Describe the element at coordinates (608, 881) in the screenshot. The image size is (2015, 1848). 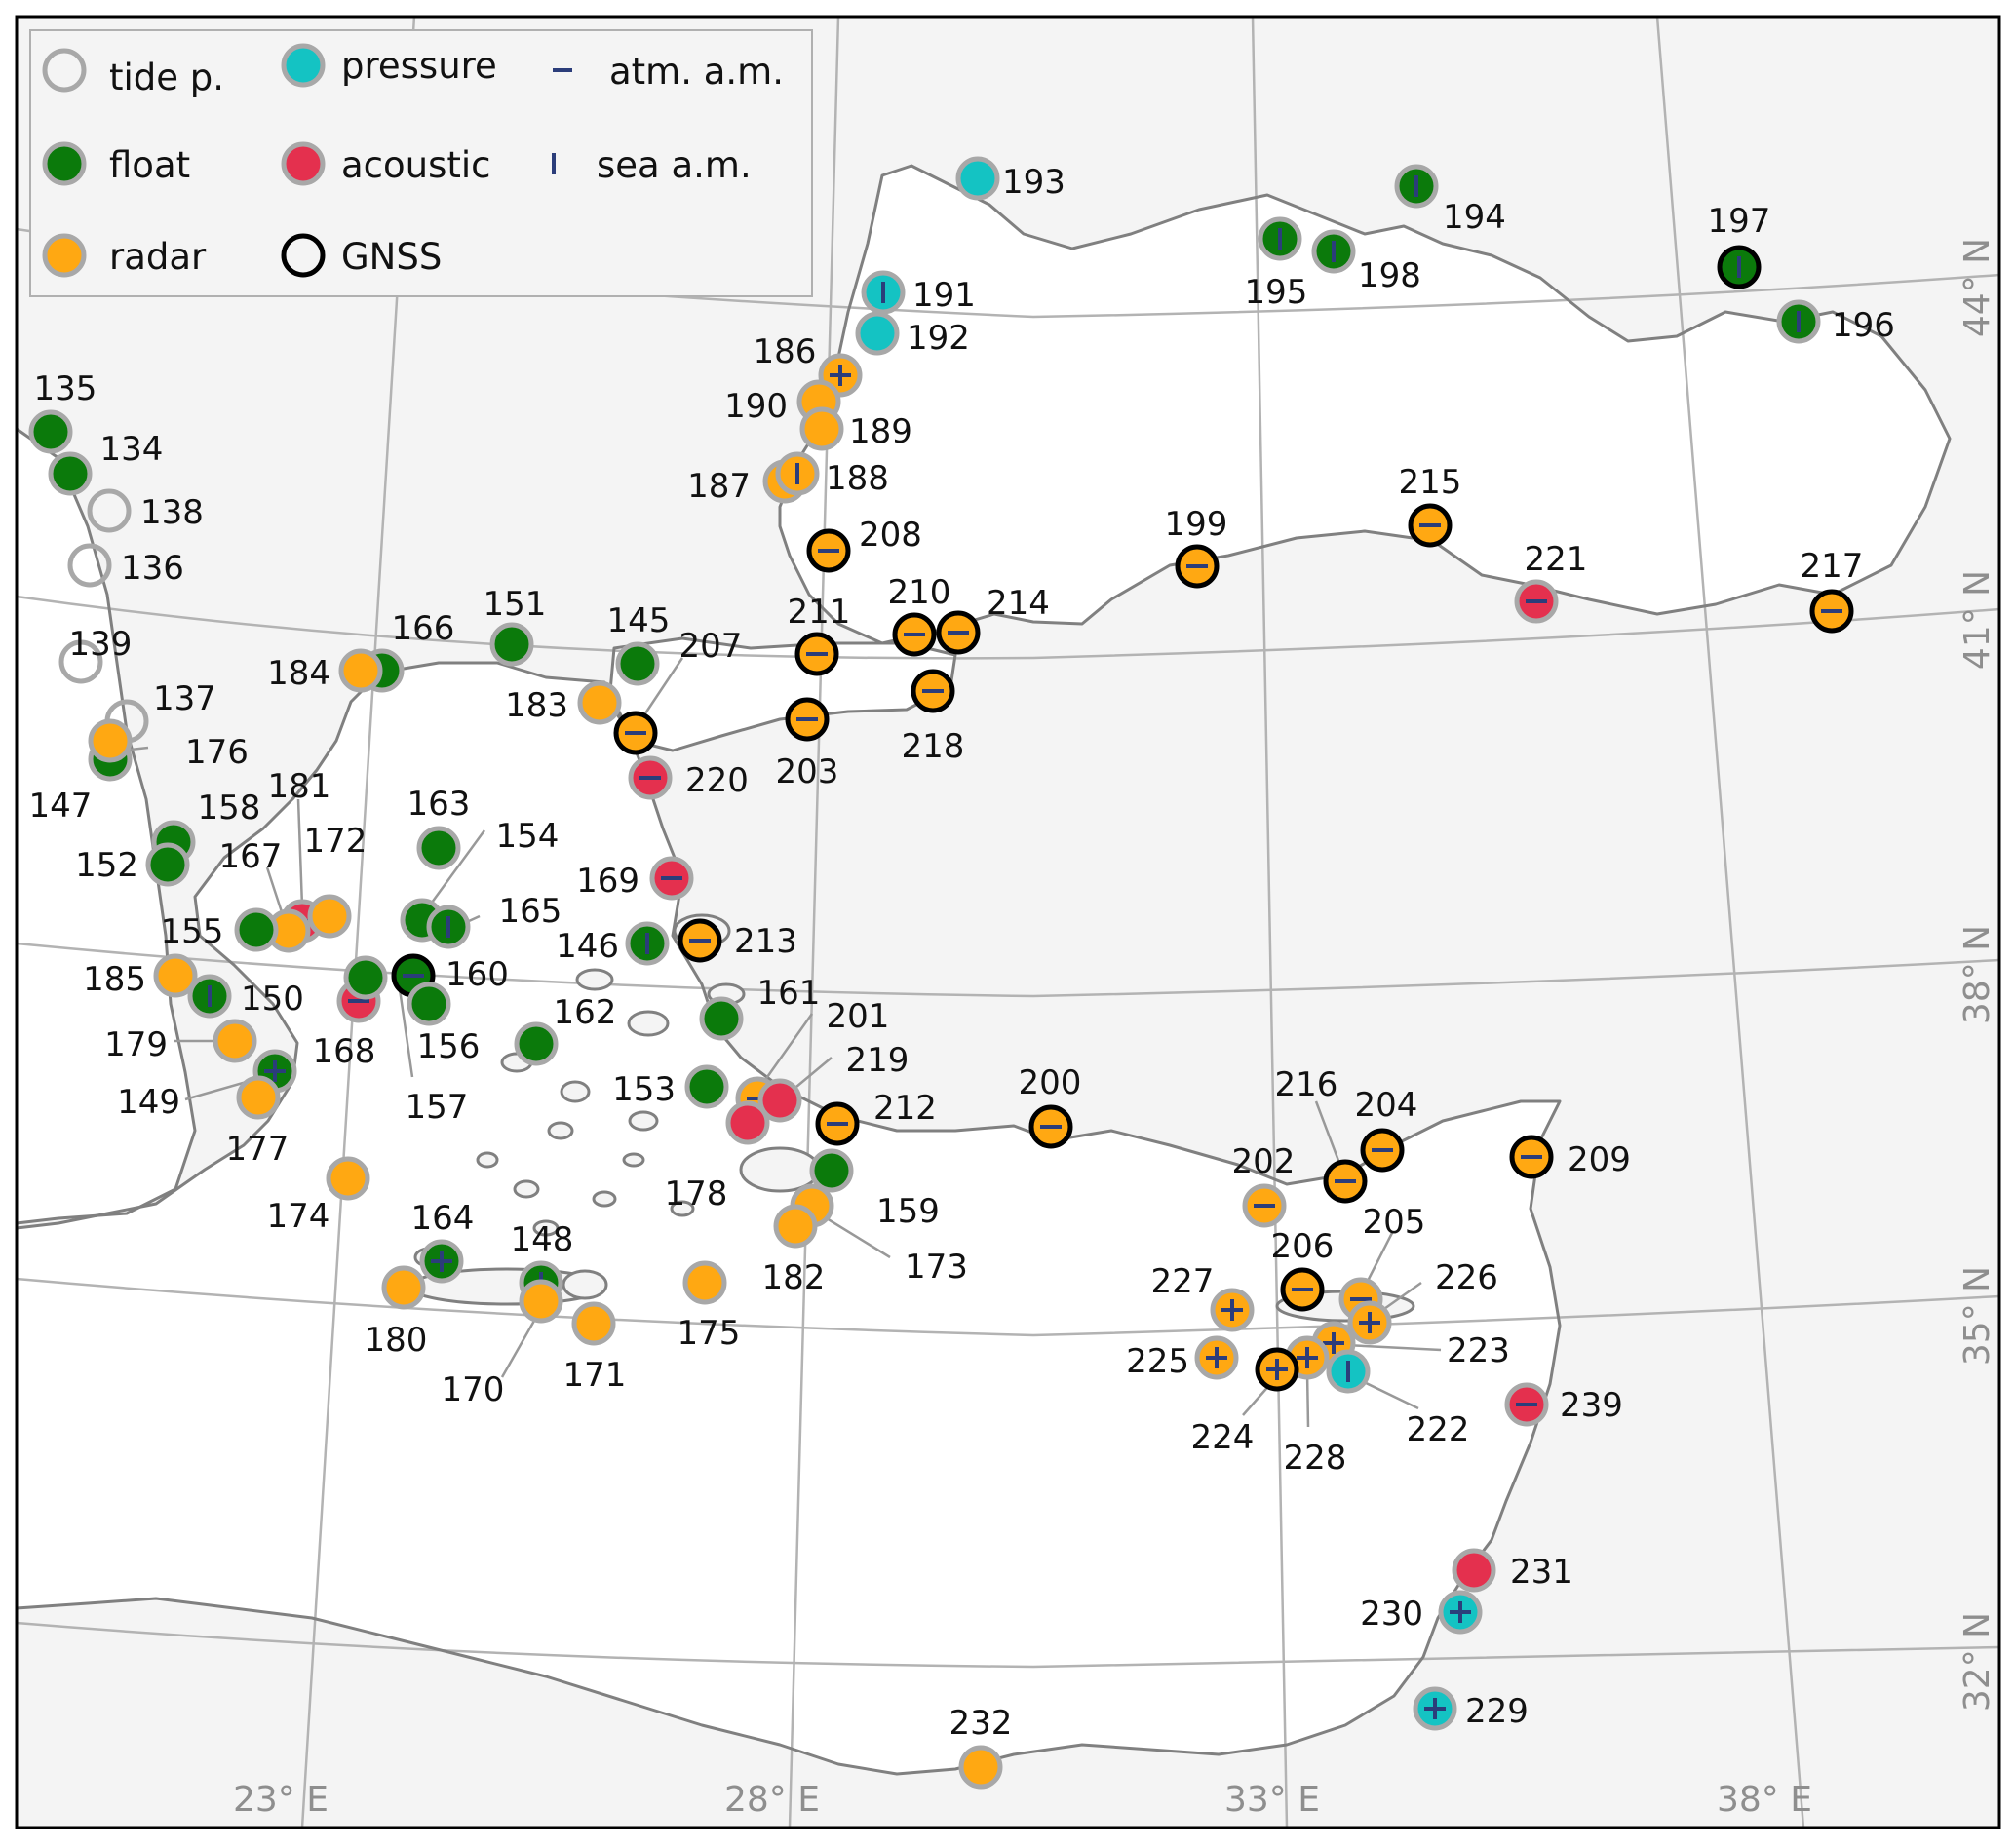
I see `station-label-169: 169` at that location.